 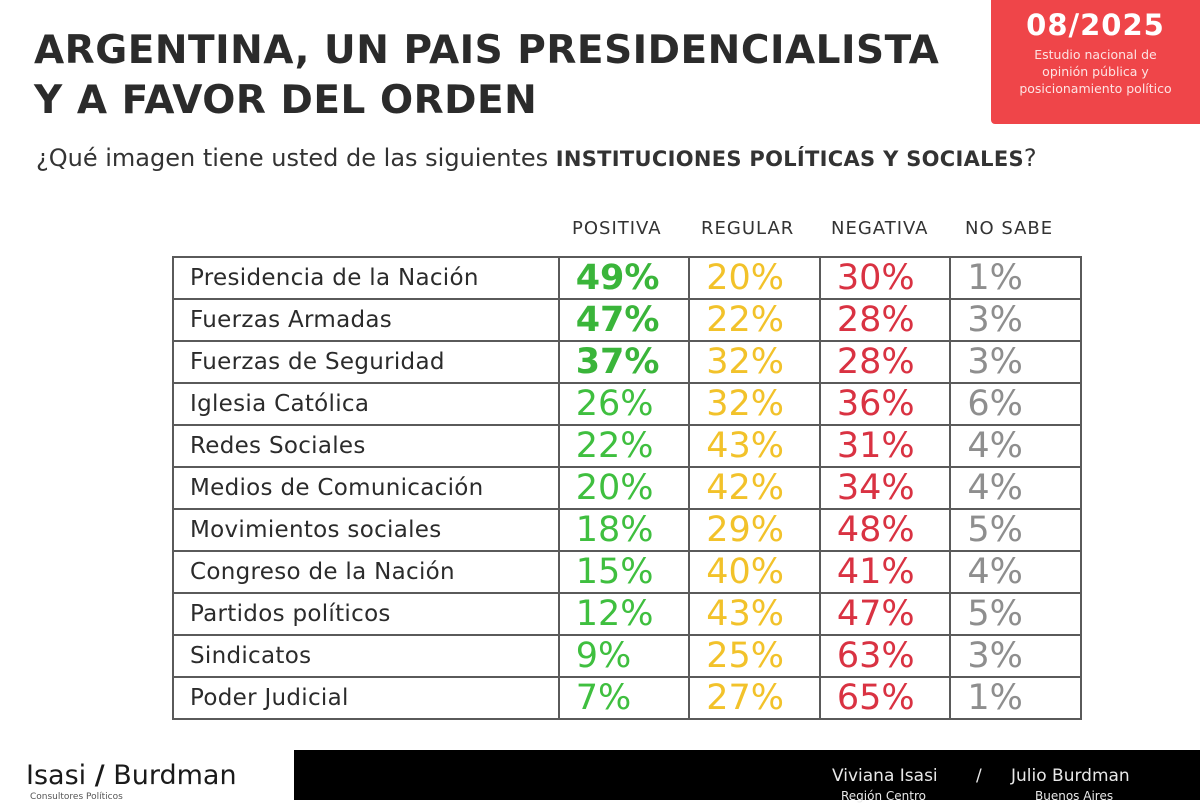 What do you see at coordinates (885, 656) in the screenshot?
I see `value-negativa: 63%` at bounding box center [885, 656].